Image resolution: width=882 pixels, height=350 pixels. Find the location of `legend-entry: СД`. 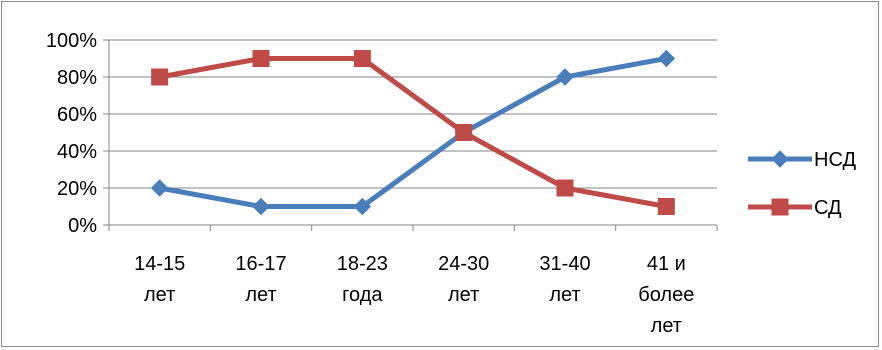

legend-entry: СД is located at coordinates (795, 208).